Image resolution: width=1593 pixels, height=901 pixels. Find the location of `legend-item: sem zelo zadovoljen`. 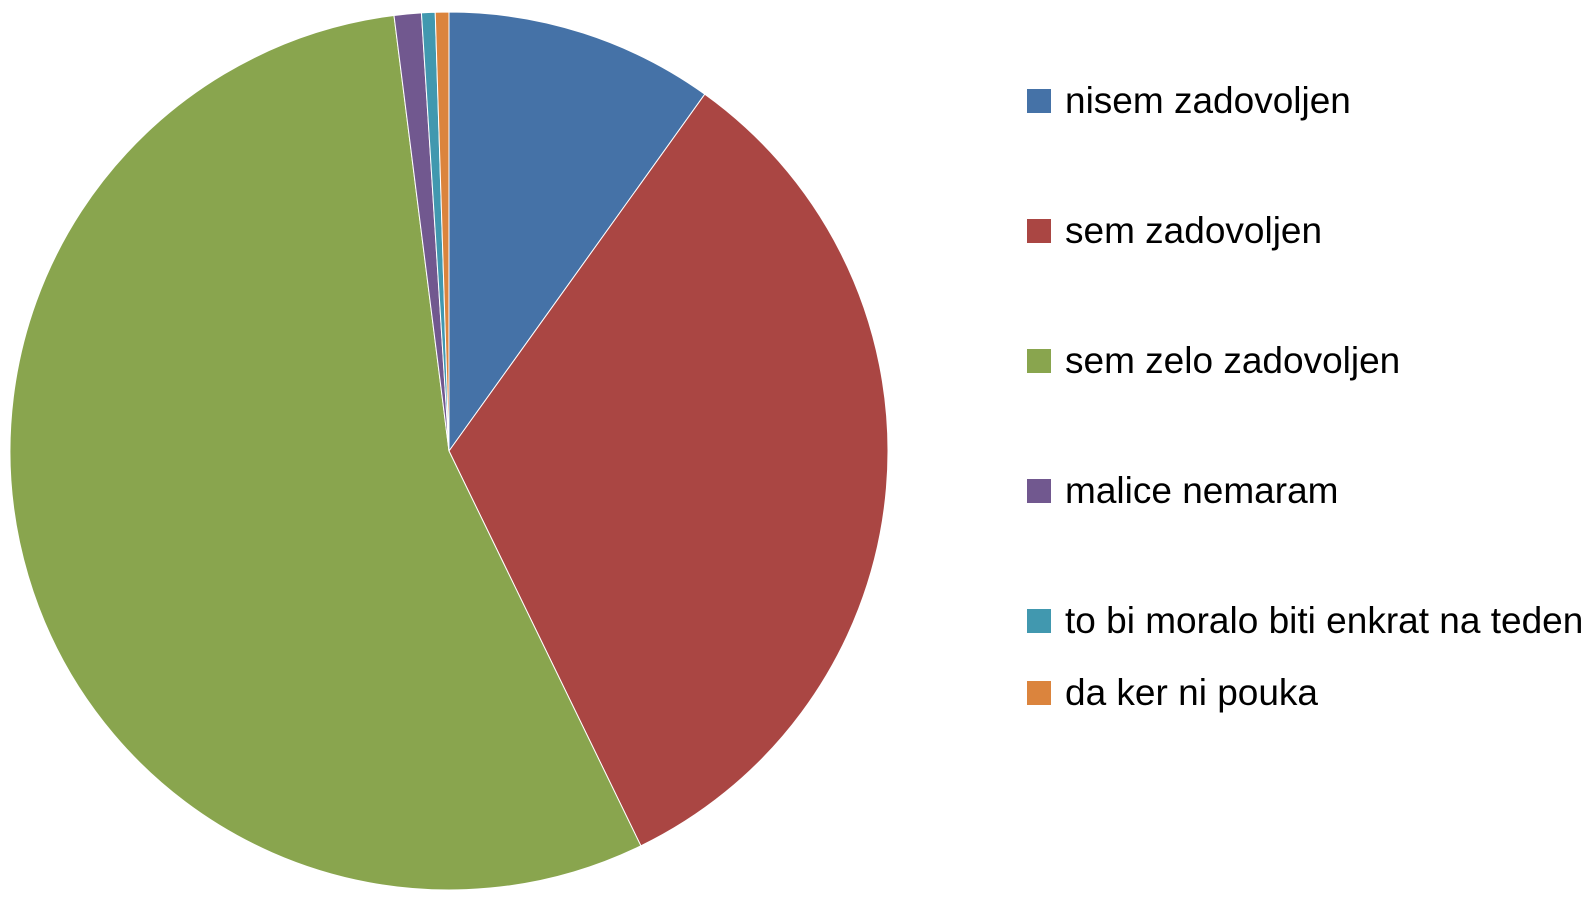

legend-item: sem zelo zadovoljen is located at coordinates (1307, 361).